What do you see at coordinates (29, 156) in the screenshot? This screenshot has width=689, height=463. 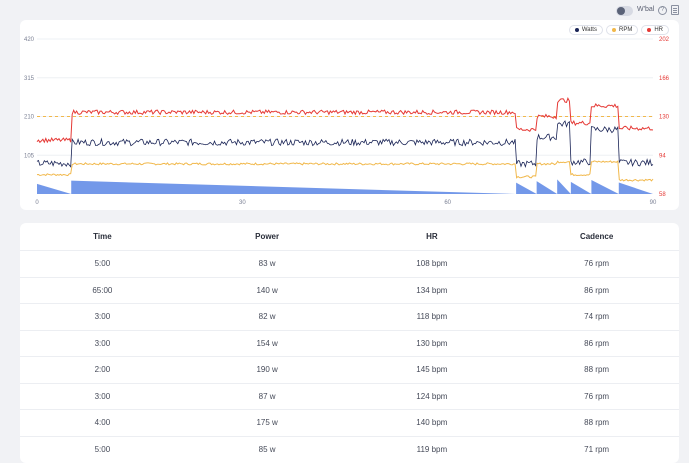 I see `left-axis-tick: 105` at bounding box center [29, 156].